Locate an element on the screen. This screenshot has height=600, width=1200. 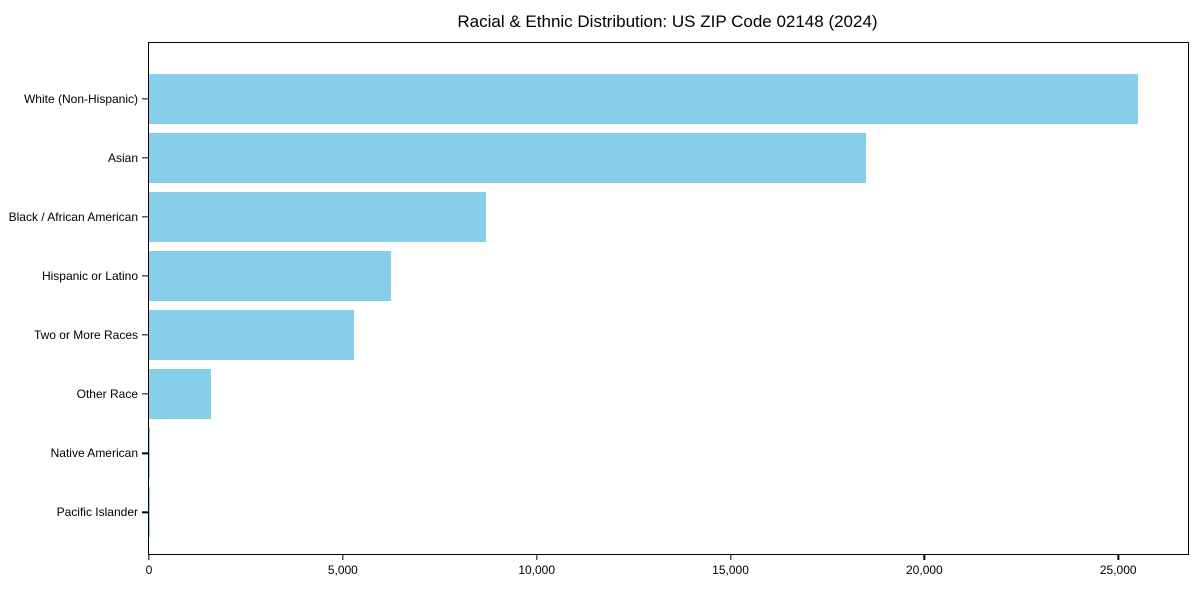
y-tick-label: Two or More Races is located at coordinates (85, 335).